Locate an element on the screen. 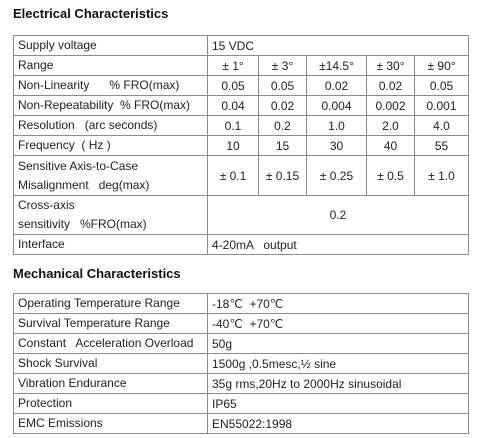  label-line: Non-Linearity % FRO(max) is located at coordinates (99, 85).